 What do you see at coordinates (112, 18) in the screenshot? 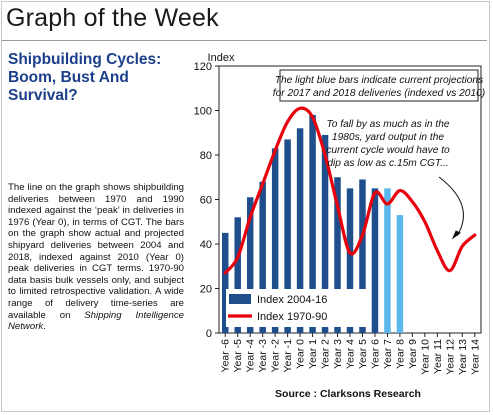
I see `page-title: Graph of the Week` at bounding box center [112, 18].